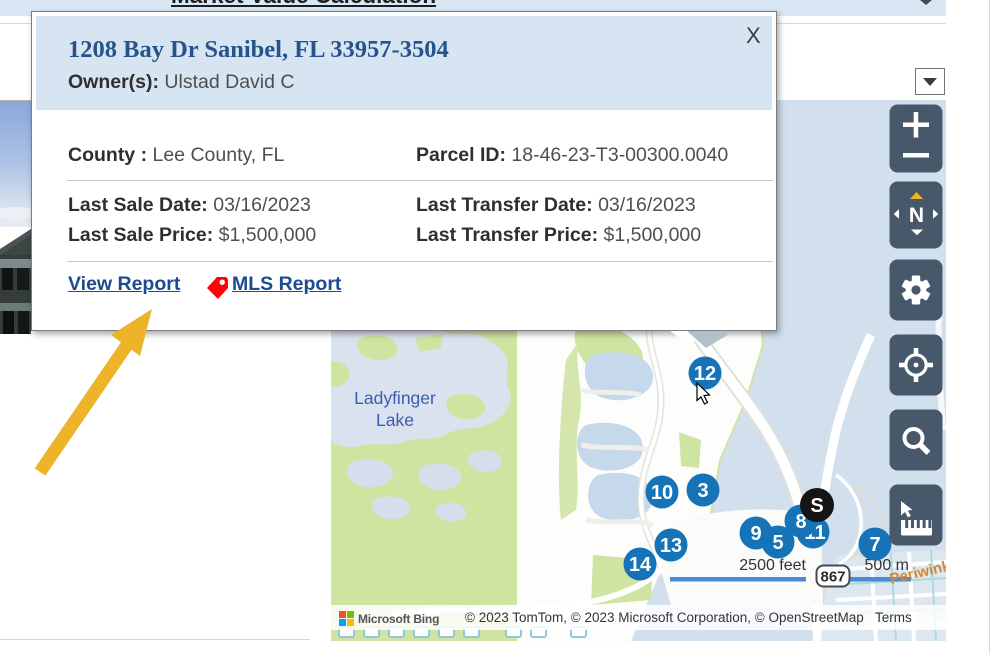  What do you see at coordinates (772, 565) in the screenshot?
I see `svg-text: 2500 feet` at bounding box center [772, 565].